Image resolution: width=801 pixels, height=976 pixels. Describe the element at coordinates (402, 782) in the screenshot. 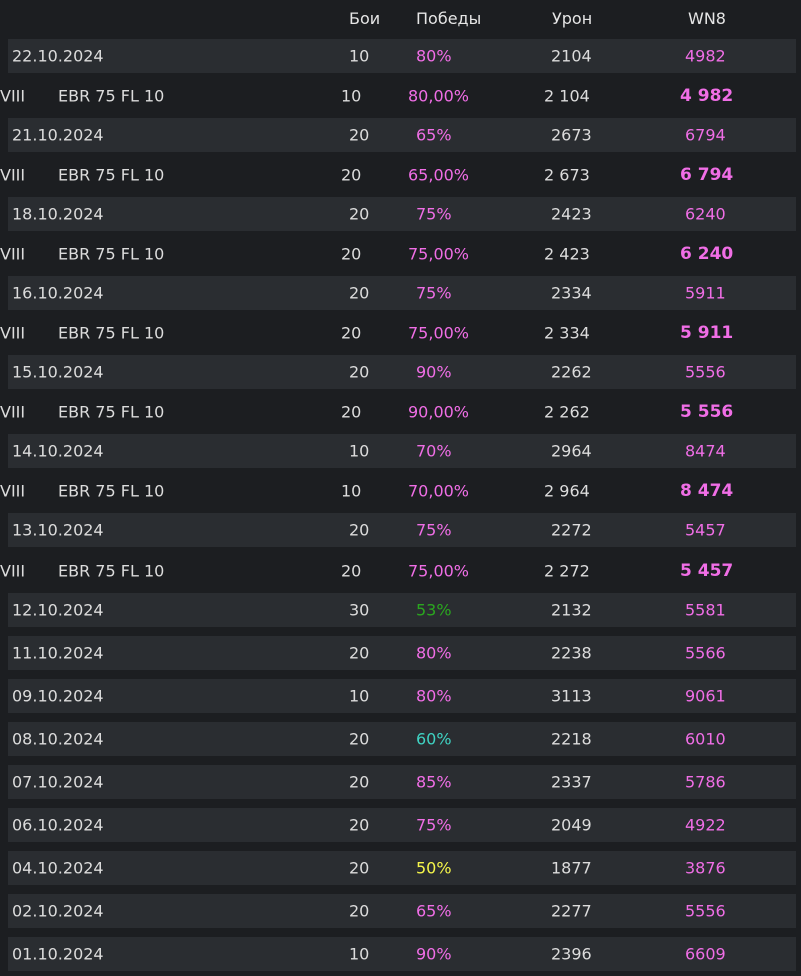

I see `date-row: 07.10.2024 20 85% 2337 5786` at that location.